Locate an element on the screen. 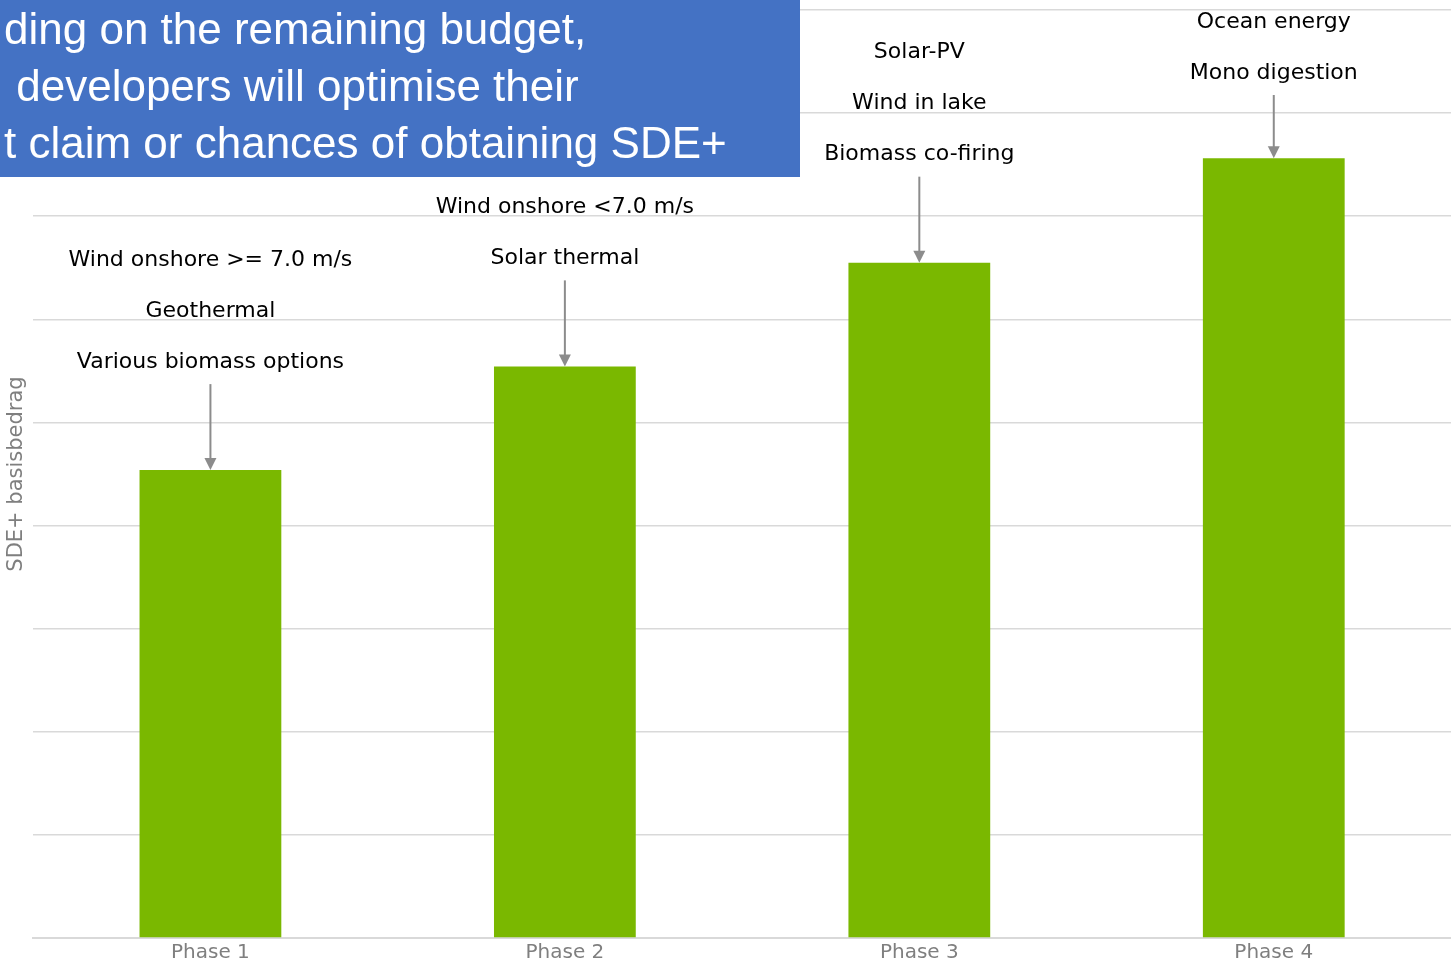 Image resolution: width=1451 pixels, height=968 pixels. annotation: Solar-PV Wind in lake Biomass co-firing is located at coordinates (919, 102).